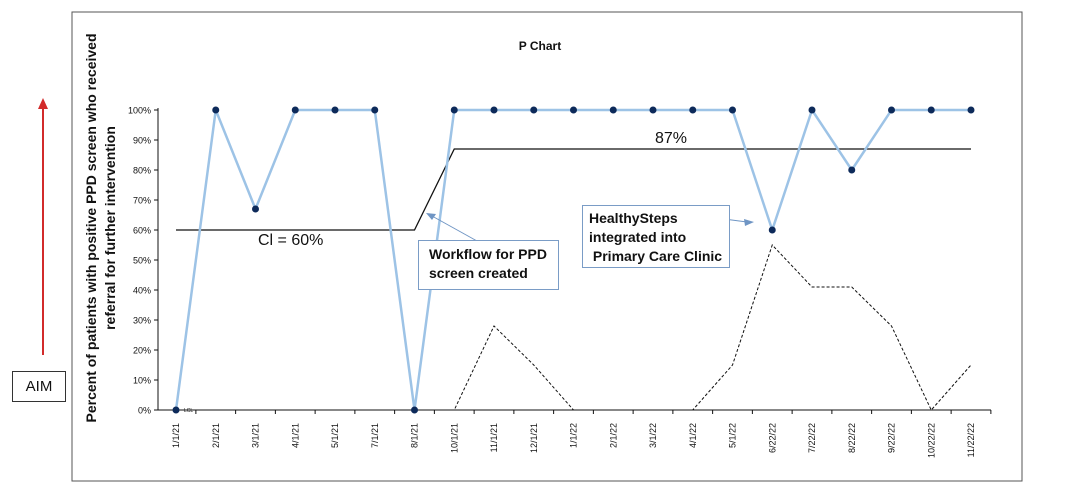 This screenshot has width=1065, height=500. I want to click on x-tick-label: 9/22/22, so click(892, 438).